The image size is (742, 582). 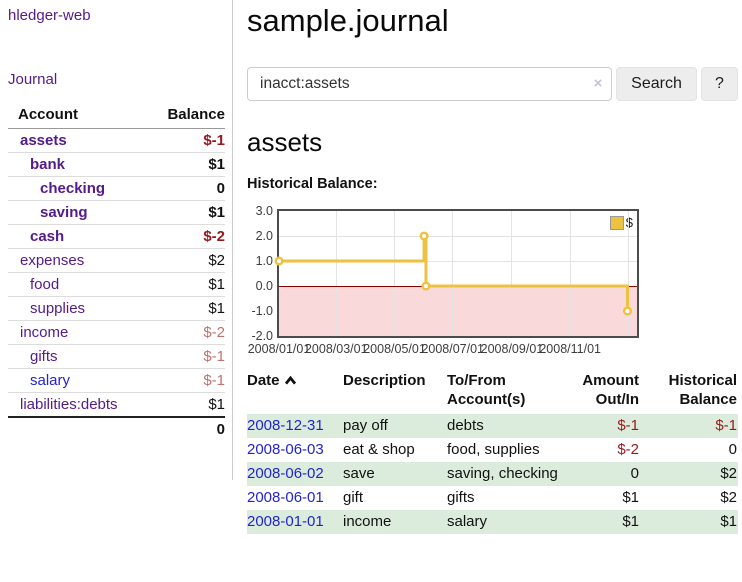 What do you see at coordinates (116, 308) in the screenshot?
I see `account-row: supplies $1` at bounding box center [116, 308].